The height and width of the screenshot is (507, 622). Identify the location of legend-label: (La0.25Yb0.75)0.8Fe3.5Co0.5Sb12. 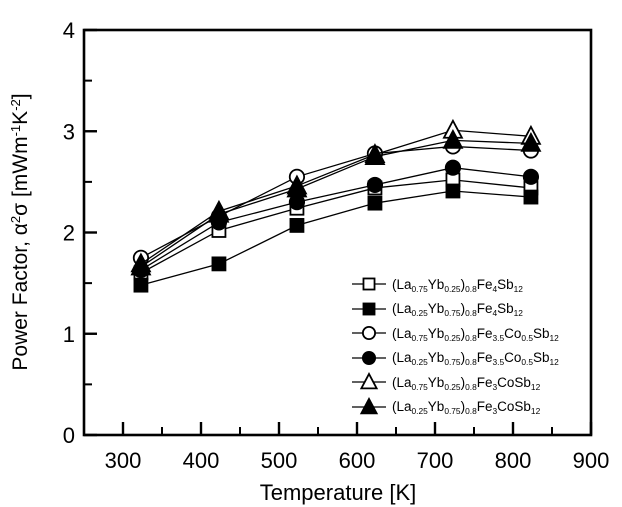
(475, 359).